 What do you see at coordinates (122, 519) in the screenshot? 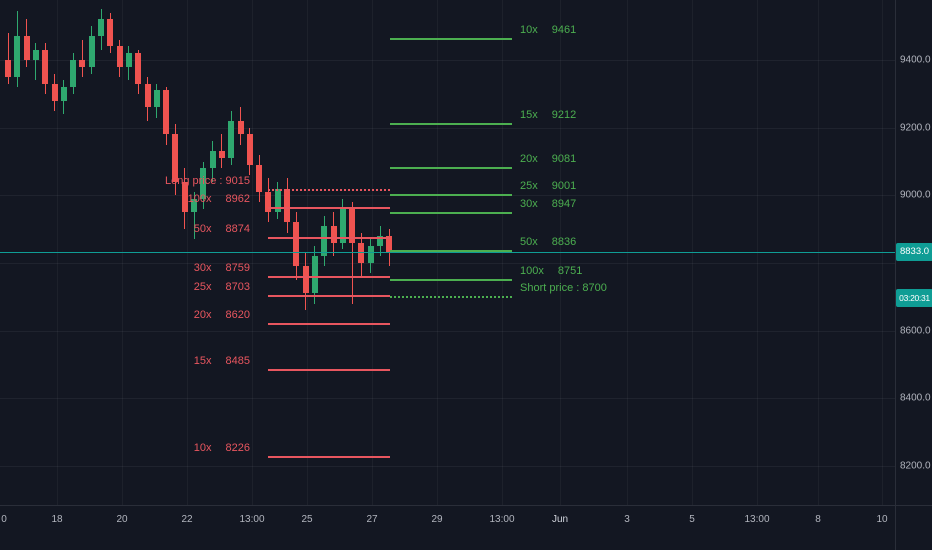
I see `time-axis-label: 20` at bounding box center [122, 519].